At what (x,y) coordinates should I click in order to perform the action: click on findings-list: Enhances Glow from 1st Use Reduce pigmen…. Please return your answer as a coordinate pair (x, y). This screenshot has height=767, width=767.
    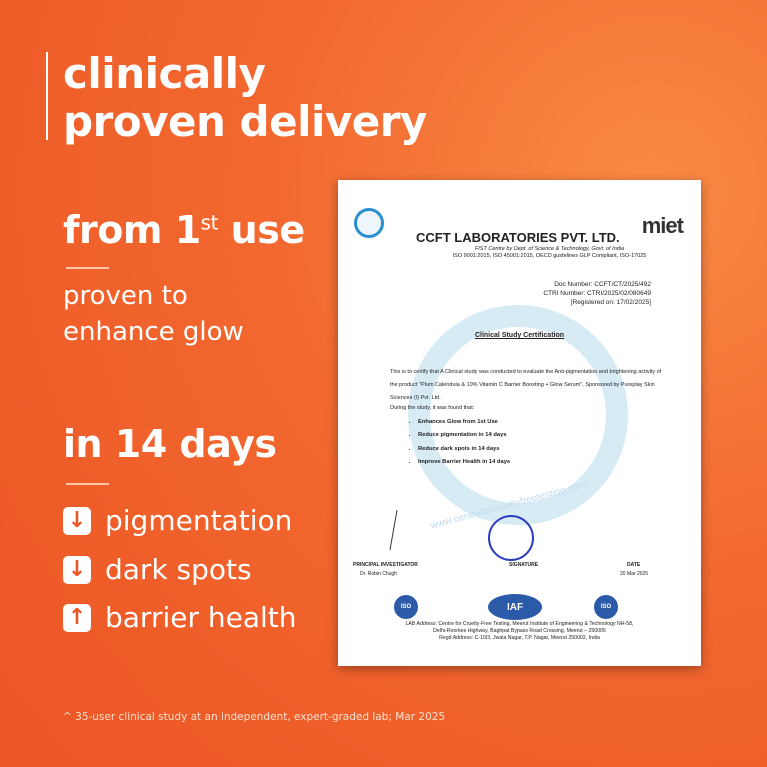
    Looking at the image, I should click on (464, 442).